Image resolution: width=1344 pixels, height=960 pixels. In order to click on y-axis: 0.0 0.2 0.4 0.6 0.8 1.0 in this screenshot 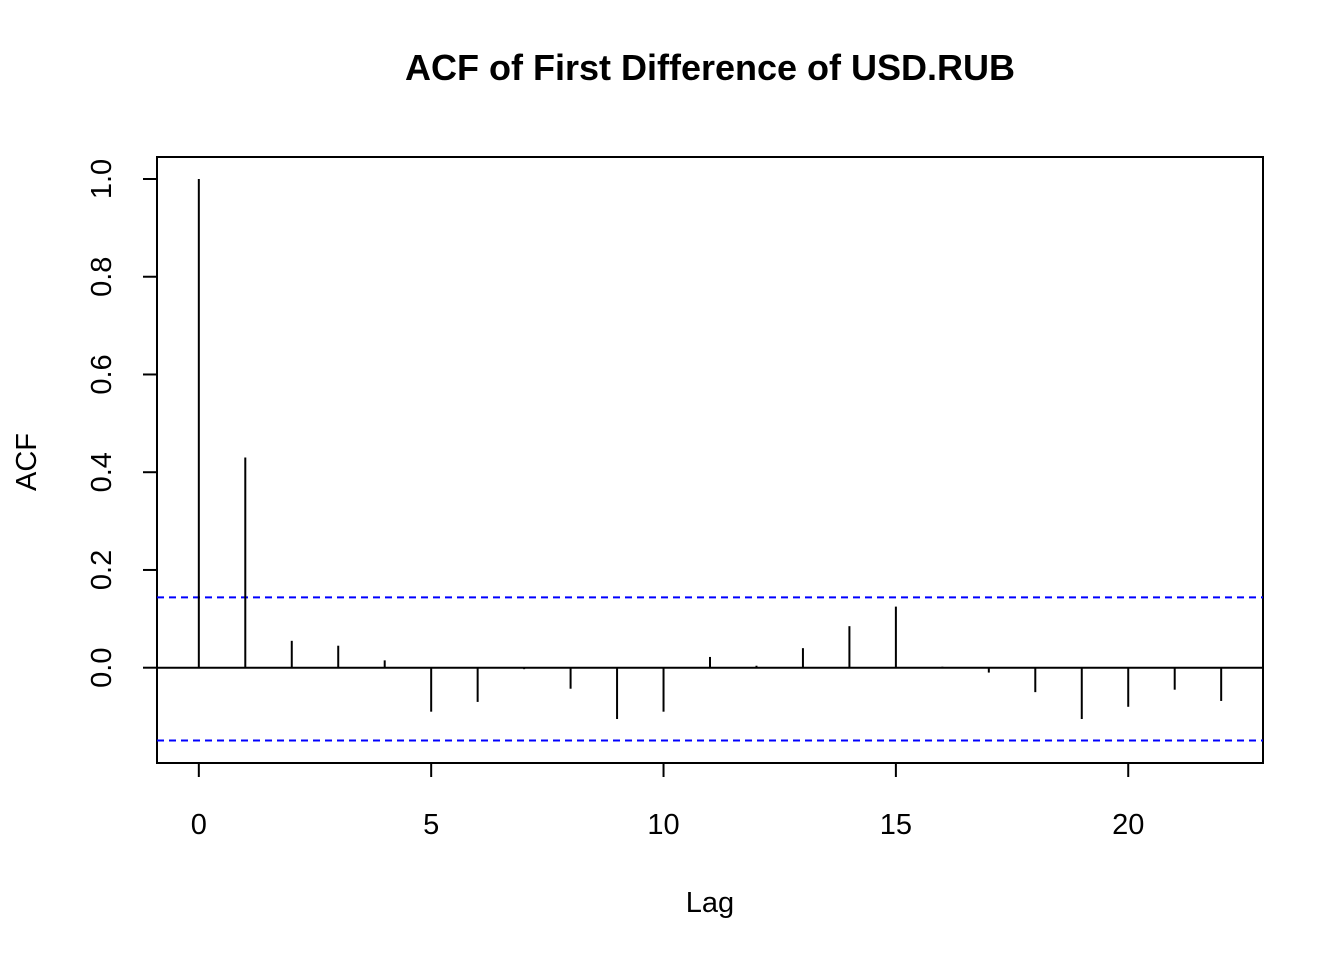, I will do `click(122, 423)`.